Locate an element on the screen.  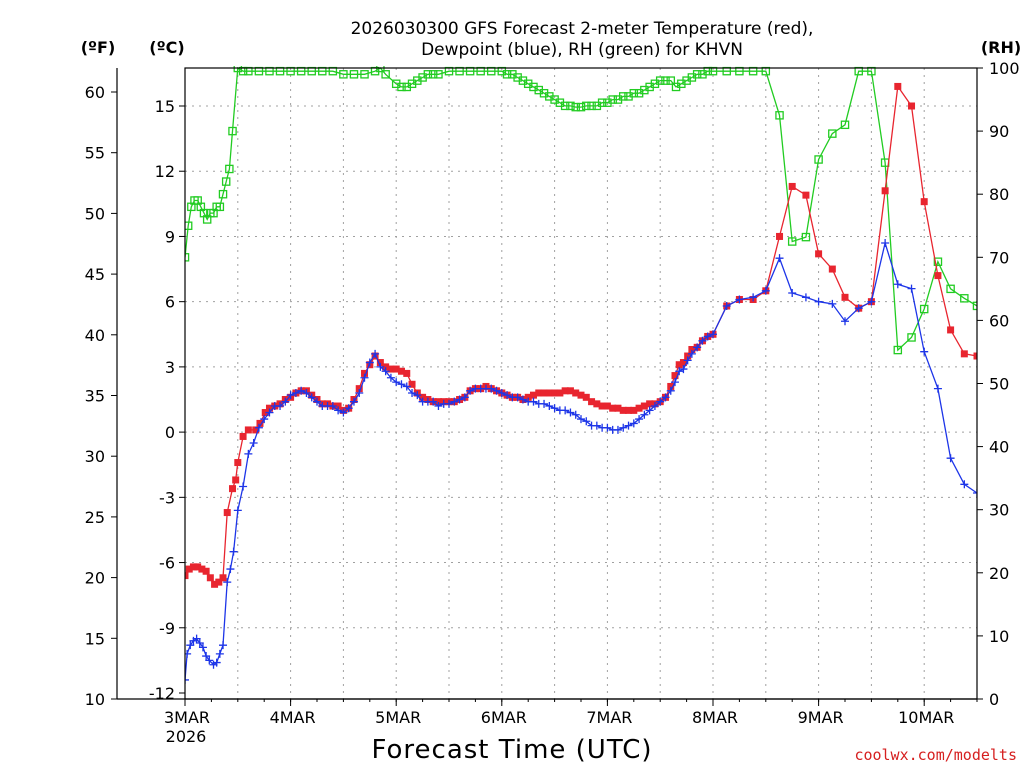
x-tick-sublabel: 2026 is located at coordinates (186, 736).